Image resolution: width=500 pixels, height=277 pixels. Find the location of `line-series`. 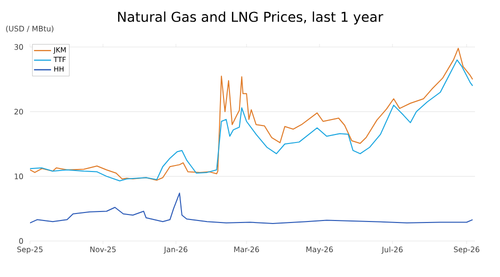

line-series is located at coordinates (252, 208).